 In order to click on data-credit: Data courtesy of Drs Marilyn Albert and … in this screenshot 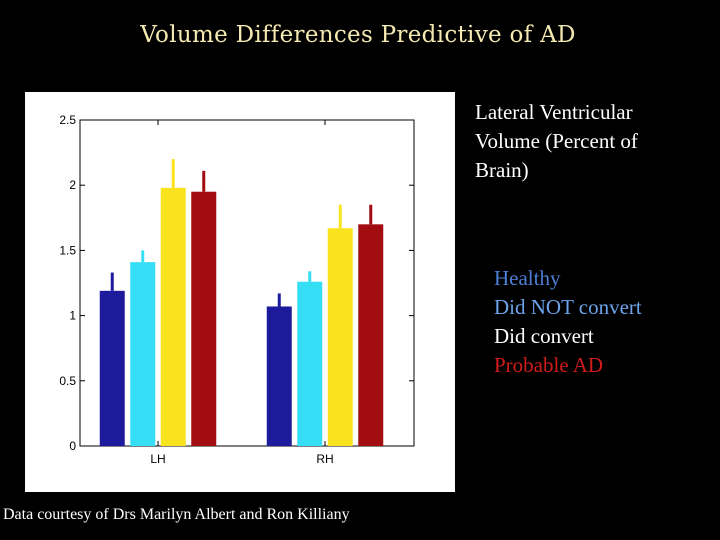, I will do `click(176, 514)`.